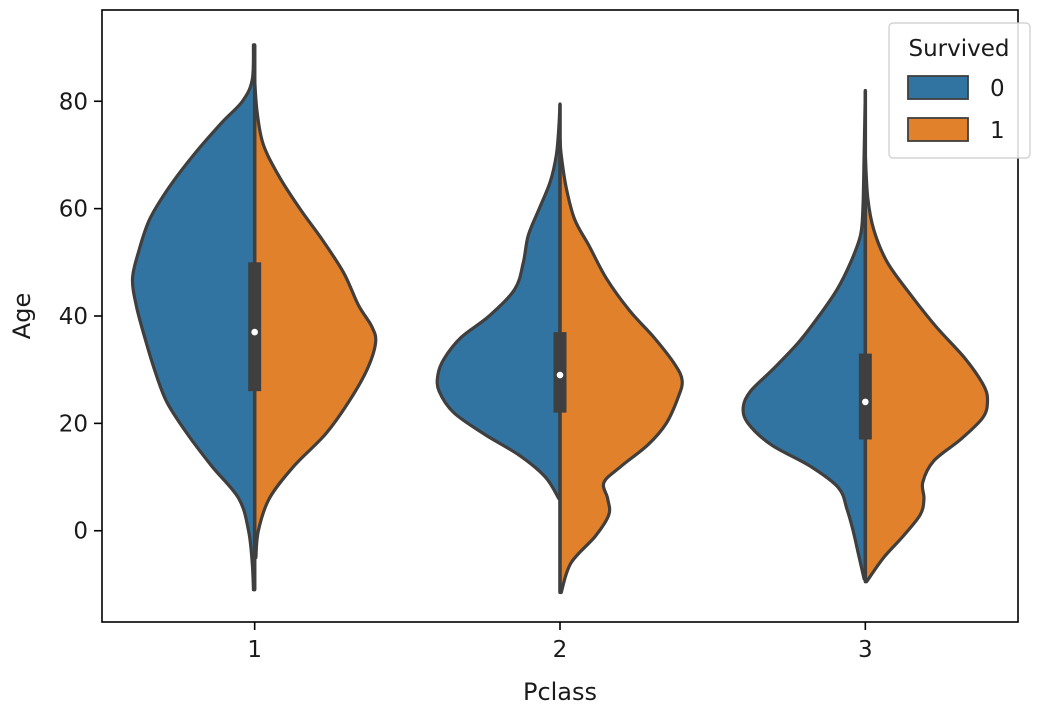 The width and height of the screenshot is (1062, 712). I want to click on y-tick-label: 60, so click(73, 210).